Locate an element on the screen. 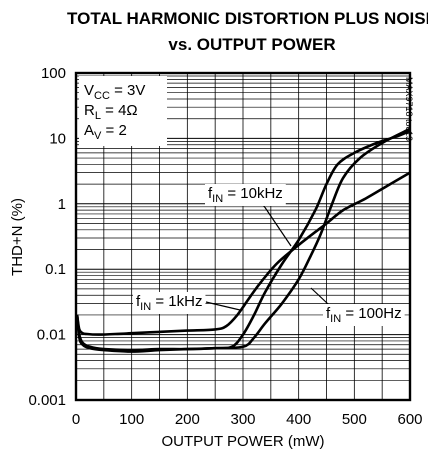 The image size is (428, 462). svg-text: fIN = 100Hz is located at coordinates (364, 315).